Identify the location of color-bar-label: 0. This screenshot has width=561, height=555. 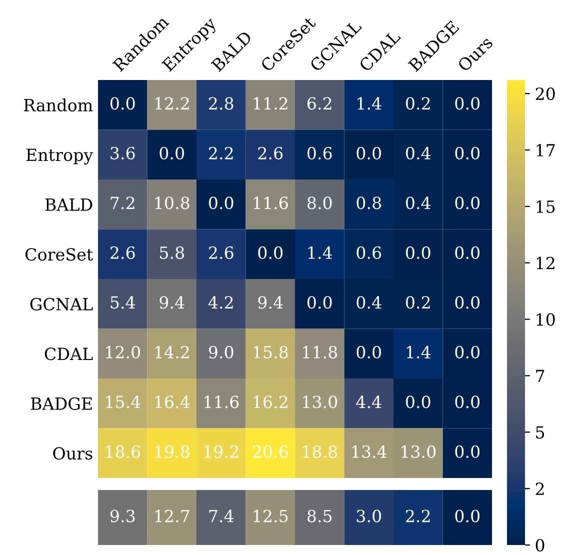
(540, 545).